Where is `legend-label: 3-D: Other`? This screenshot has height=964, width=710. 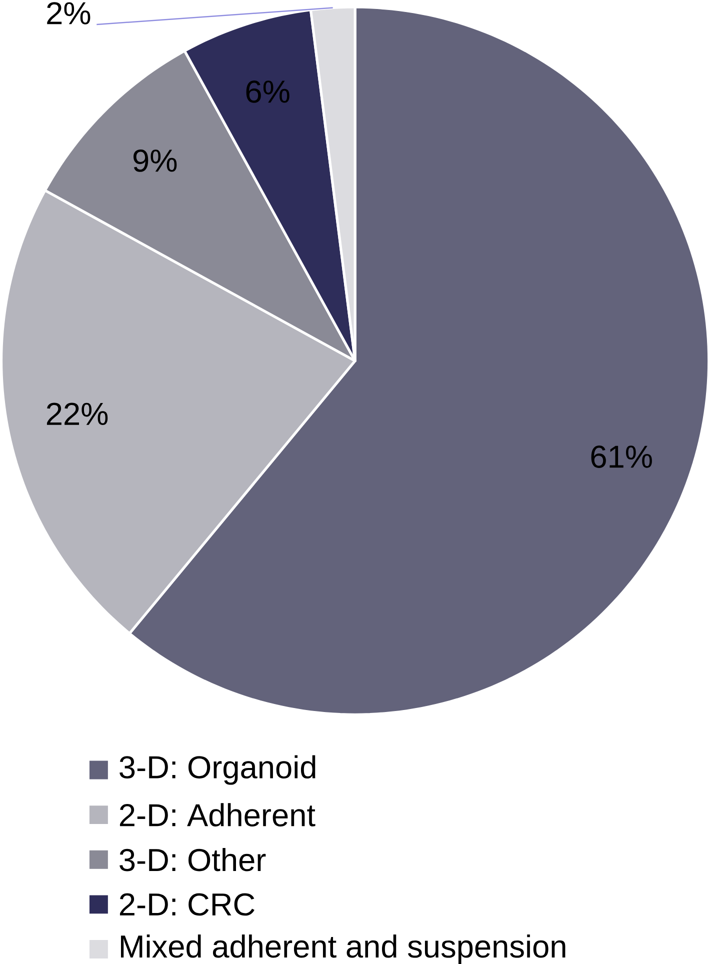 legend-label: 3-D: Other is located at coordinates (193, 860).